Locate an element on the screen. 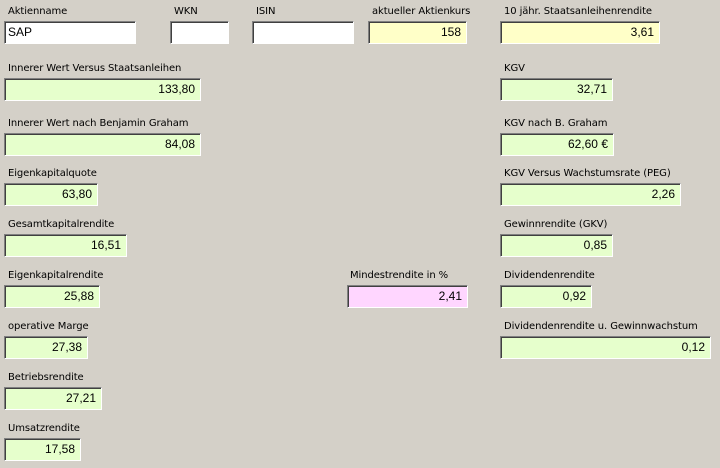 This screenshot has height=468, width=720. current-price-label: aktueller Aktienkurs is located at coordinates (421, 11).